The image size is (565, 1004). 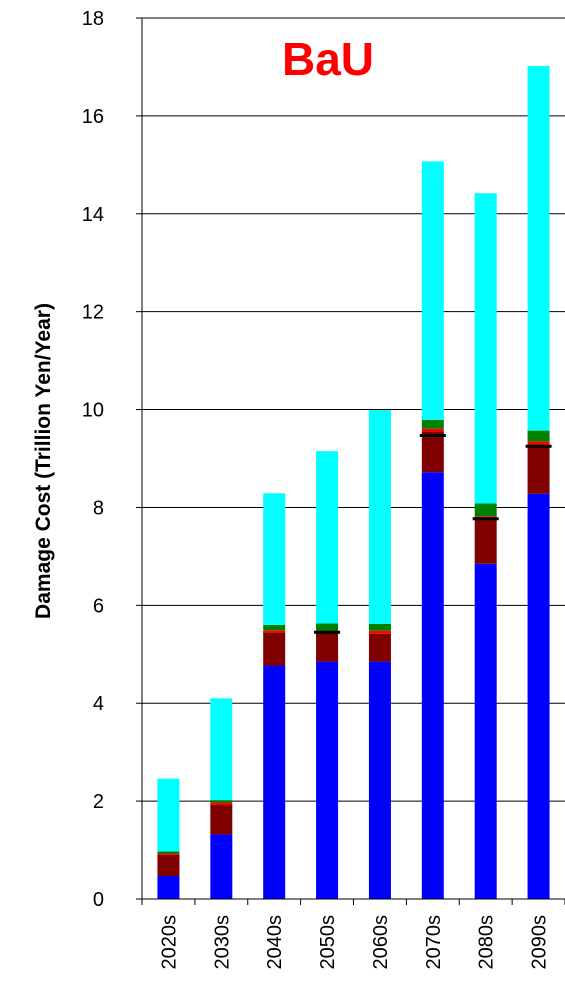 What do you see at coordinates (485, 731) in the screenshot?
I see `bar-segment-2080s-s0` at bounding box center [485, 731].